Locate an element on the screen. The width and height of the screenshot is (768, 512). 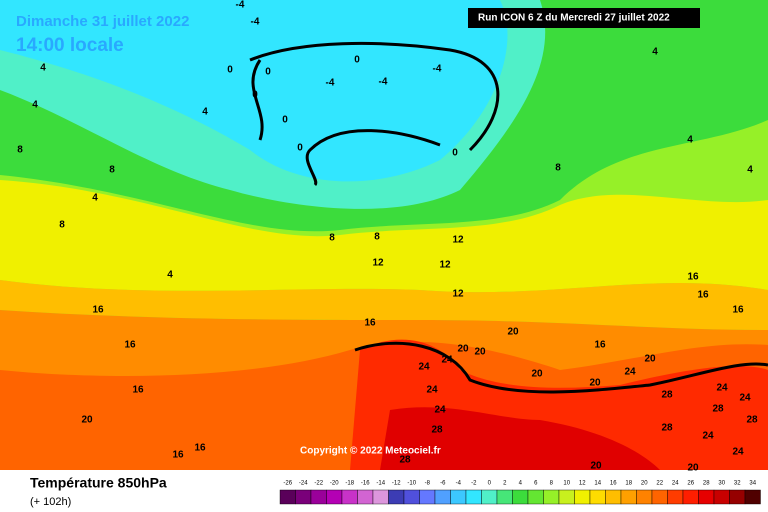
scale-label: 16 is located at coordinates (613, 484).